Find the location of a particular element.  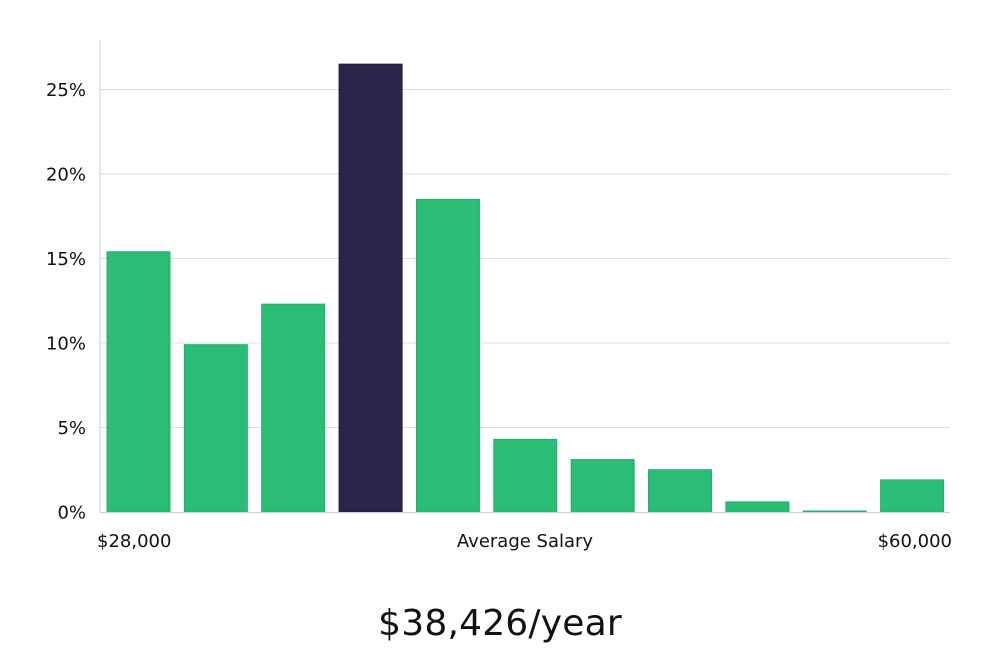

y-tick-label: 25% is located at coordinates (66, 90).